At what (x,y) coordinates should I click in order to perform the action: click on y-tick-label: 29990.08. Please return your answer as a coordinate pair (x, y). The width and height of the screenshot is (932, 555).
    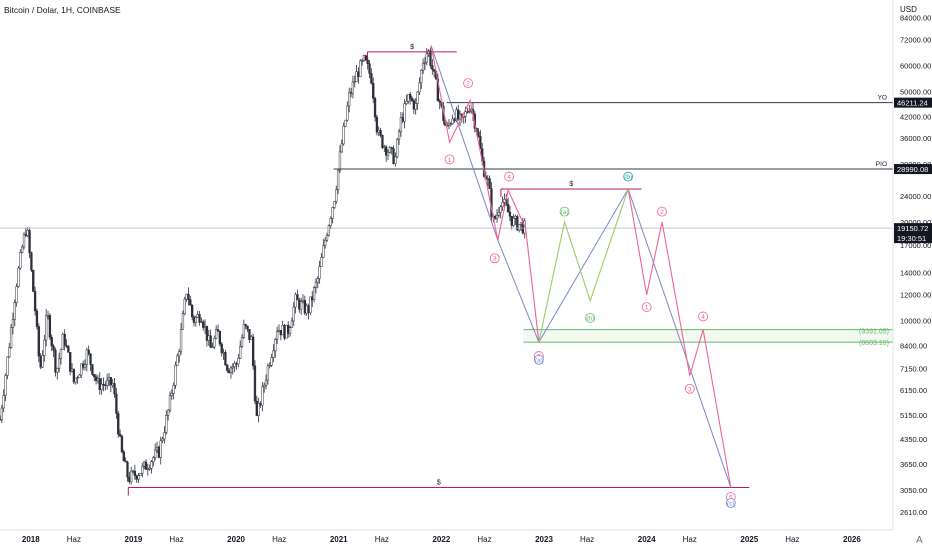
    Looking at the image, I should click on (915, 164).